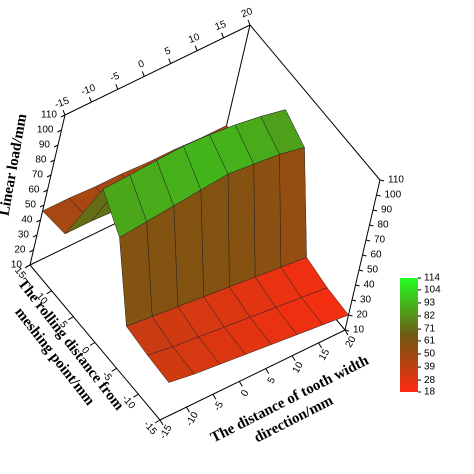  Describe the element at coordinates (430, 316) in the screenshot. I see `colorbar-tick-label: 82` at that location.